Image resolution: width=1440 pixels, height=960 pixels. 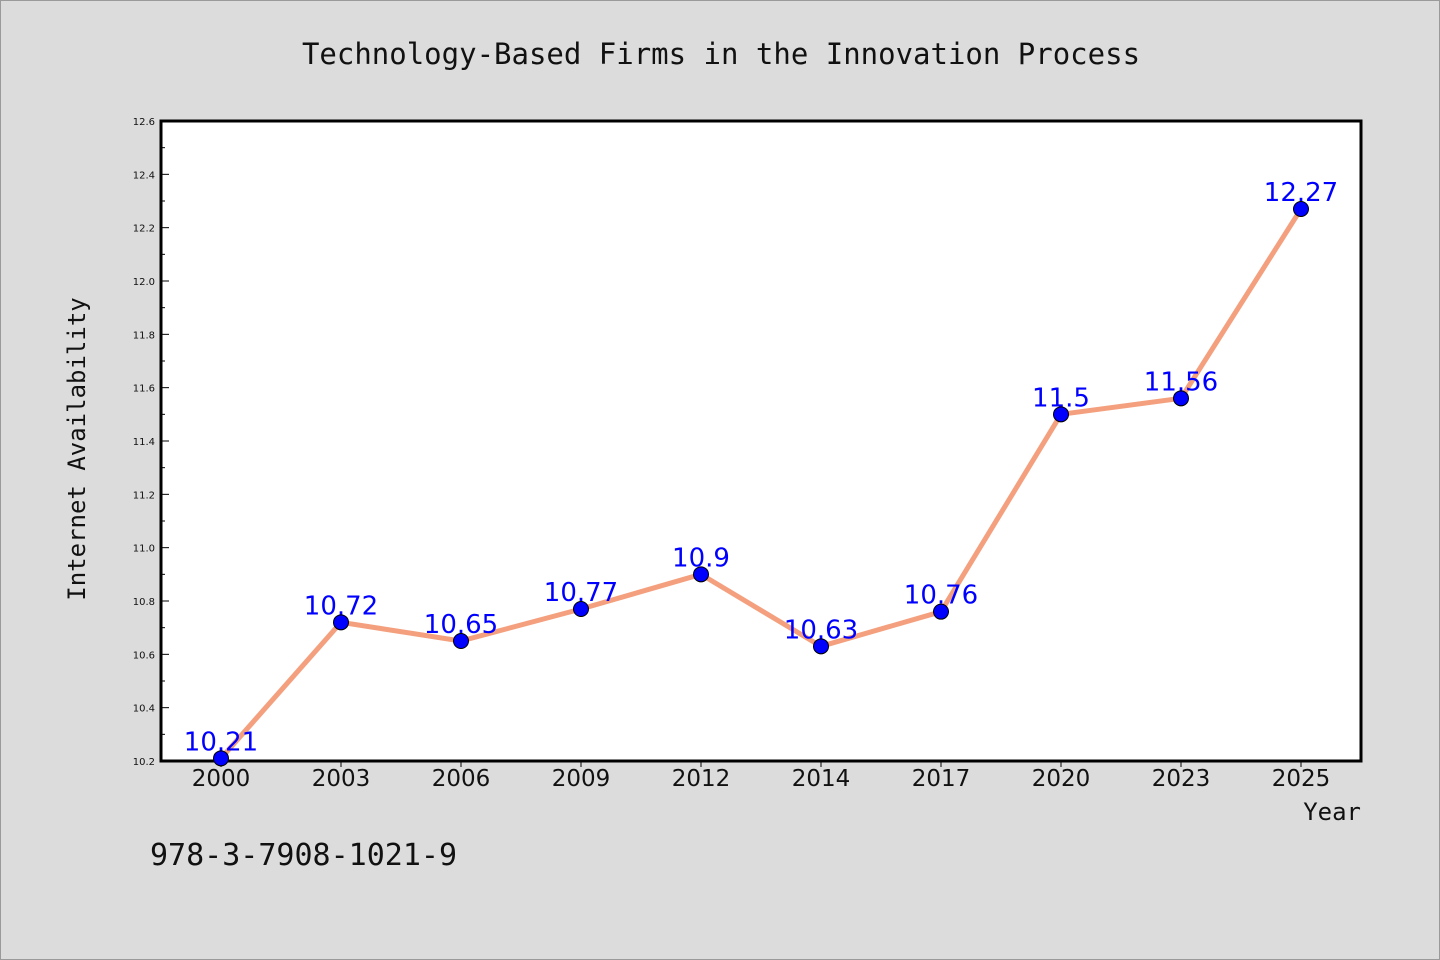 I want to click on data-label: 10.65, so click(x=461, y=625).